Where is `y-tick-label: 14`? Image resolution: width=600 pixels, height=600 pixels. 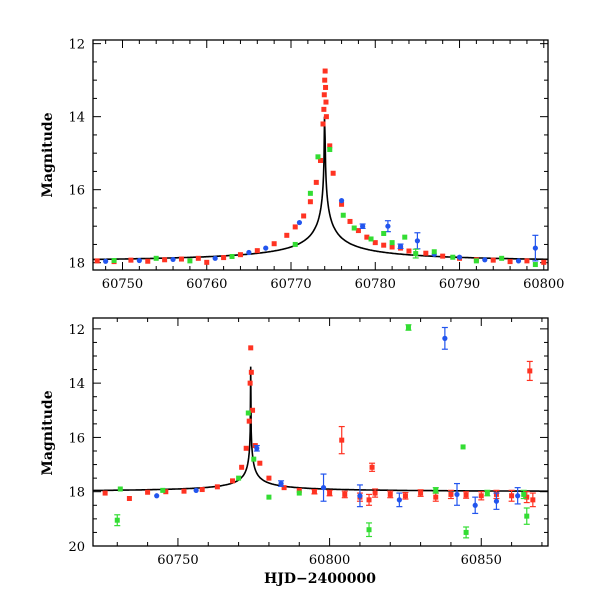
y-tick-label: 14 is located at coordinates (76, 118).